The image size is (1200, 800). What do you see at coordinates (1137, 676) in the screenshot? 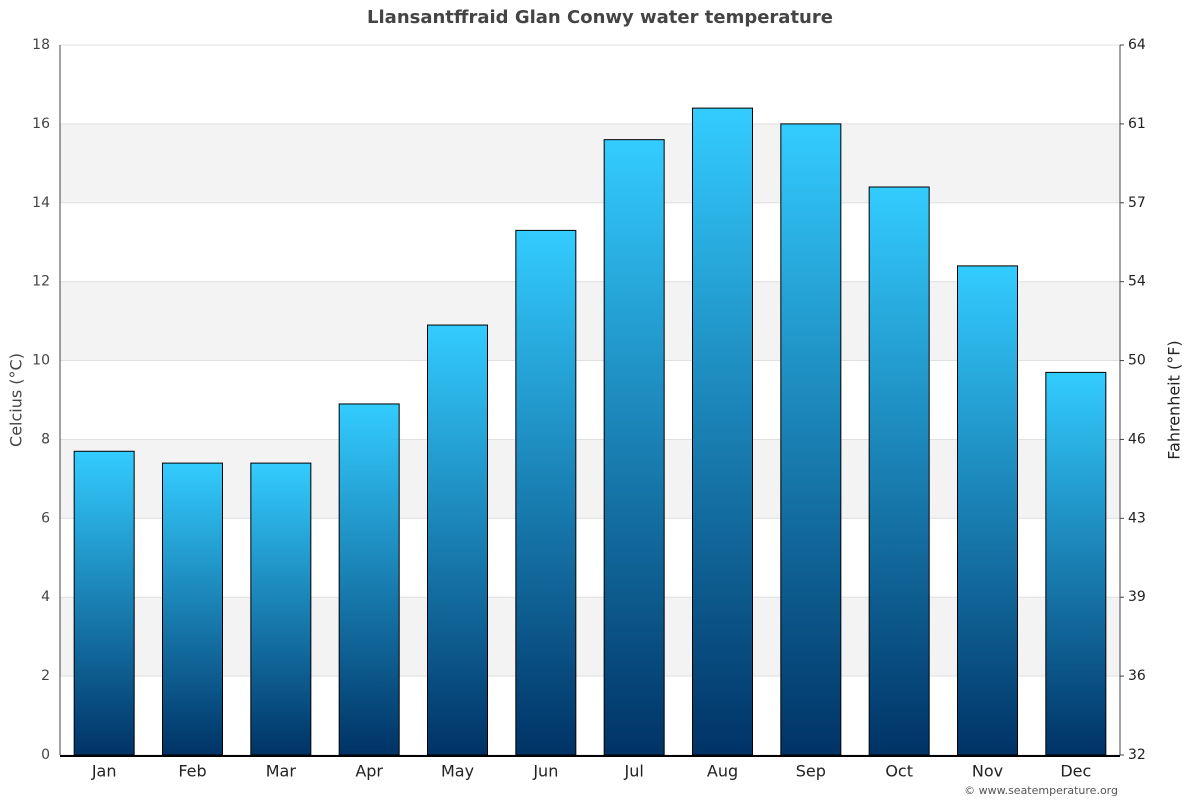
I see `y2-tick-label: 36` at bounding box center [1137, 676].